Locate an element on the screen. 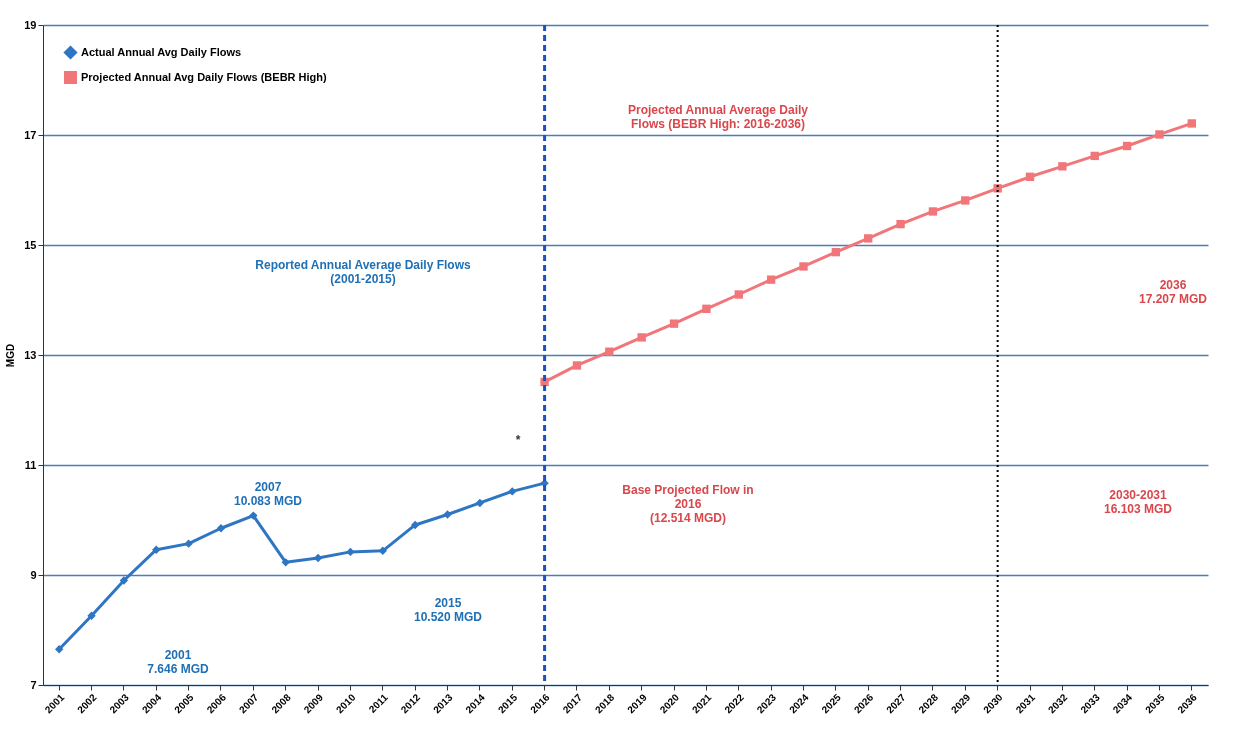 This screenshot has width=1241, height=741. y-axis-title: MGD is located at coordinates (11, 355).